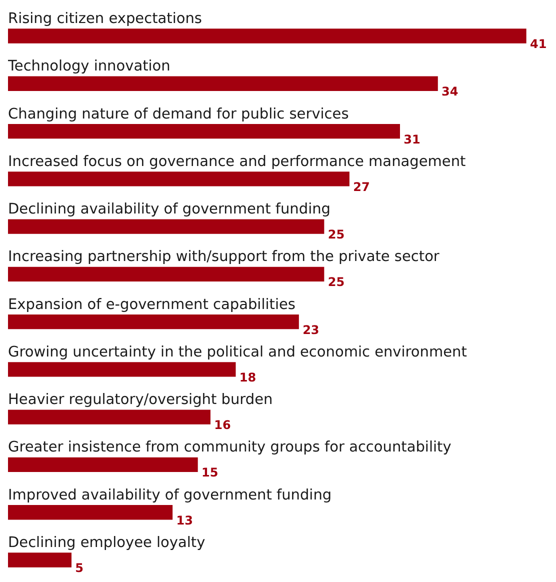 This screenshot has width=556, height=582. Describe the element at coordinates (247, 377) in the screenshot. I see `data-label: 18` at that location.